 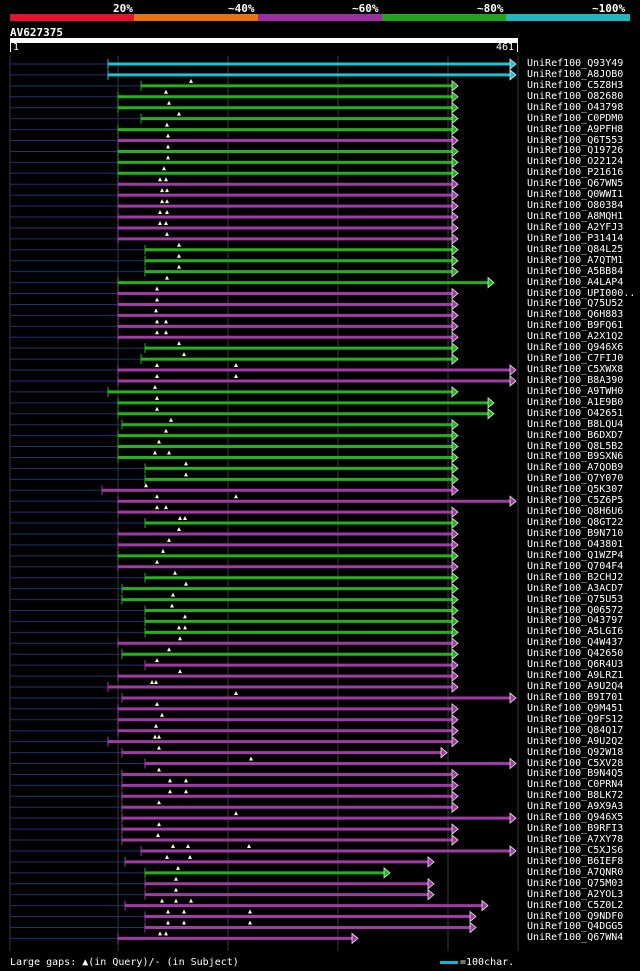 I want to click on hit-label: UniRef100_Q704F4, so click(x=575, y=566).